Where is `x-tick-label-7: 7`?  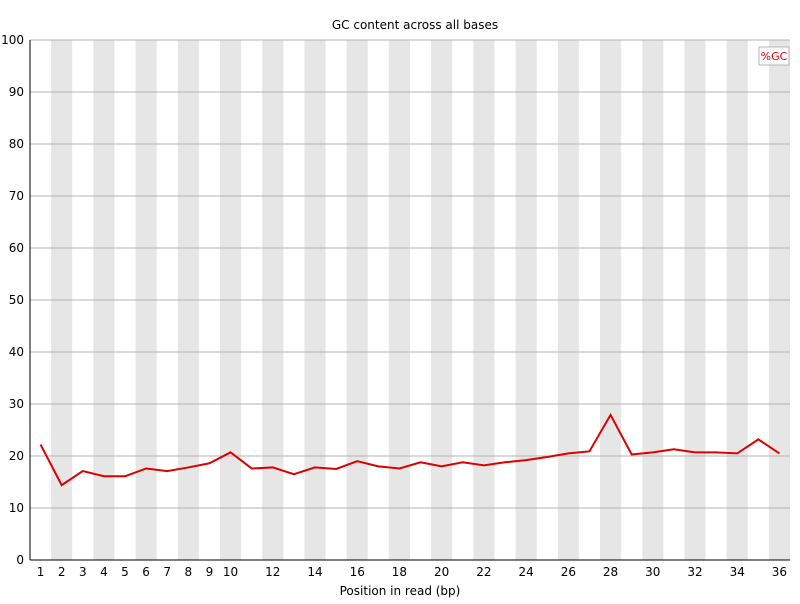
x-tick-label-7: 7 is located at coordinates (167, 572).